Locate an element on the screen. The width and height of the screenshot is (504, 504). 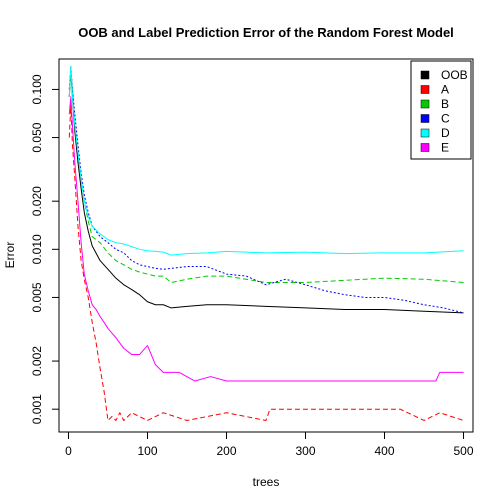
legend-swatch-oob is located at coordinates (425, 75).